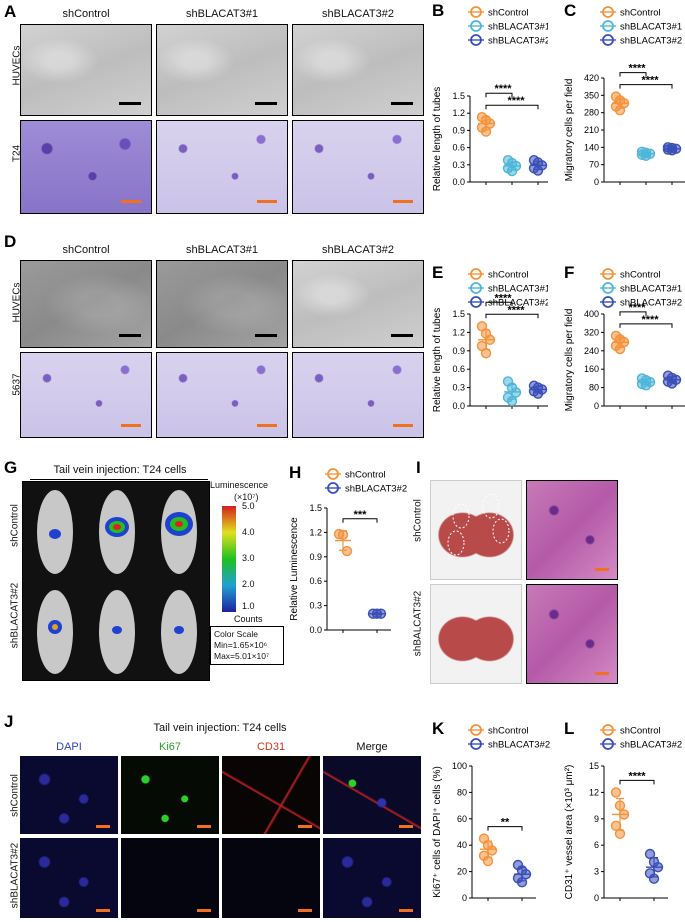 The image size is (685, 922). What do you see at coordinates (222, 14) in the screenshot?
I see `panel-a-col-title-2: shBLACAT3#1` at bounding box center [222, 14].